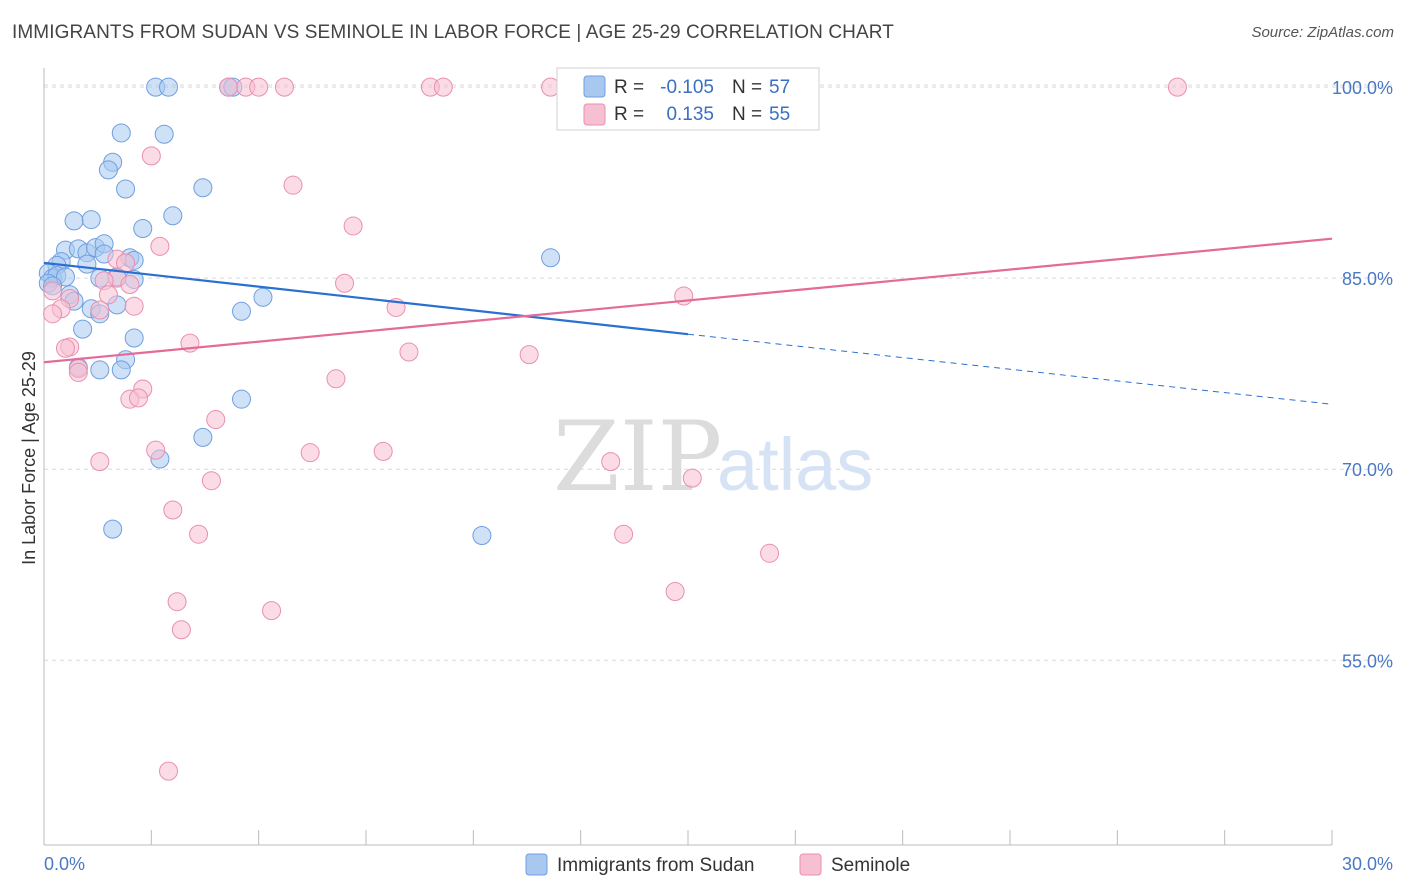  Describe the element at coordinates (1367, 470) in the screenshot. I see `y-tick-label: 70.0%` at that location.